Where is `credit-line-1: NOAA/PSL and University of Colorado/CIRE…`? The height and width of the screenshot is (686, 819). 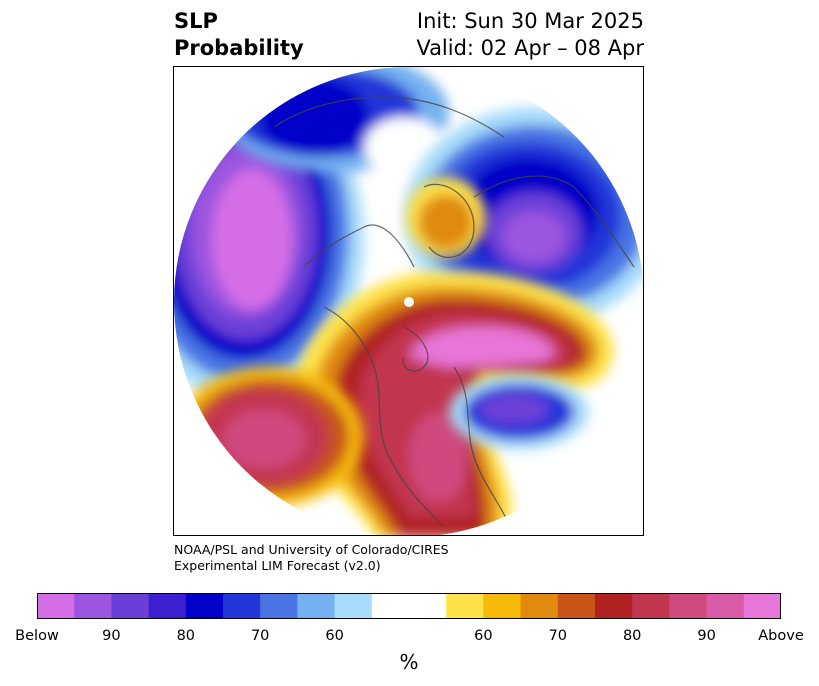 credit-line-1: NOAA/PSL and University of Colorado/CIRE… is located at coordinates (311, 549).